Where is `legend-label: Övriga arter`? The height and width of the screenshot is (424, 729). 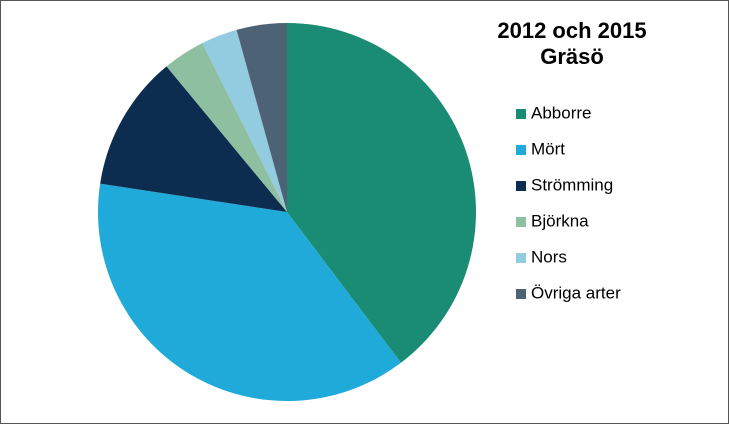 legend-label: Övriga arter is located at coordinates (576, 292).